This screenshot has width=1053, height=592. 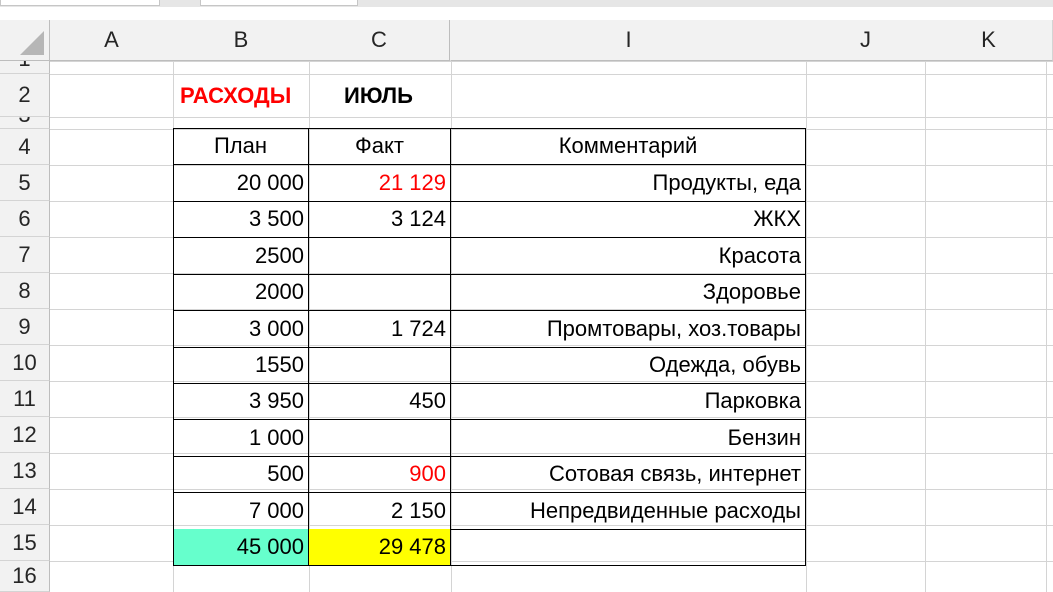 I want to click on total-fact-cell: 29 478, so click(x=380, y=547).